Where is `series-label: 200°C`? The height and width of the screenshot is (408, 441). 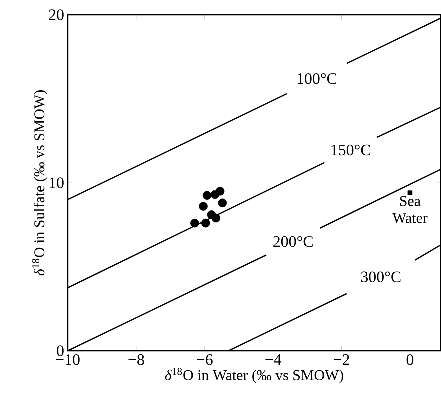 series-label: 200°C is located at coordinates (293, 242).